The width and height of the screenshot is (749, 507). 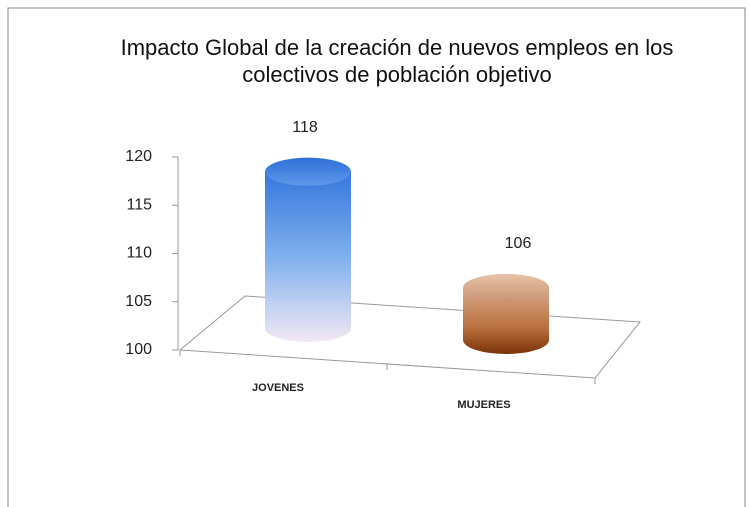 What do you see at coordinates (409, 337) in the screenshot?
I see `floor` at bounding box center [409, 337].